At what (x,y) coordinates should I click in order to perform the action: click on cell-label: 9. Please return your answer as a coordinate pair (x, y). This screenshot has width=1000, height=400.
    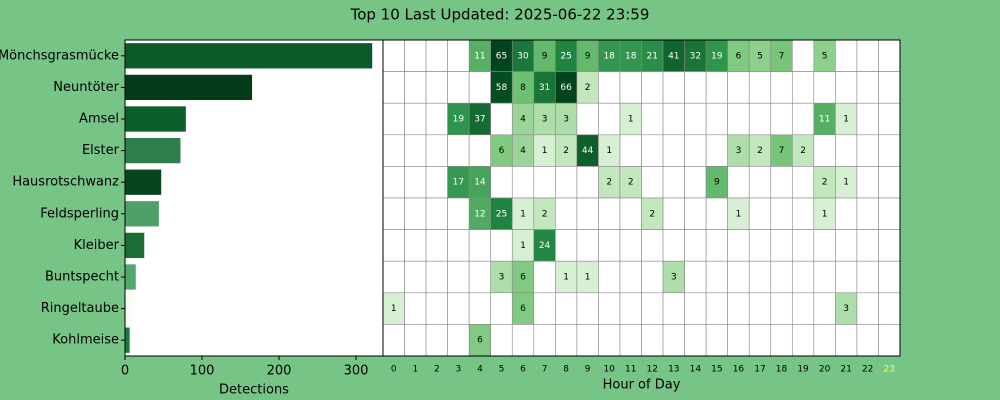
    Looking at the image, I should click on (588, 56).